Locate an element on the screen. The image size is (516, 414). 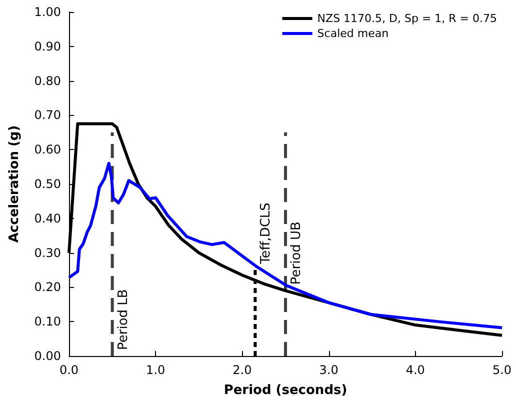
x-tick-label: 5.0 is located at coordinates (502, 370).